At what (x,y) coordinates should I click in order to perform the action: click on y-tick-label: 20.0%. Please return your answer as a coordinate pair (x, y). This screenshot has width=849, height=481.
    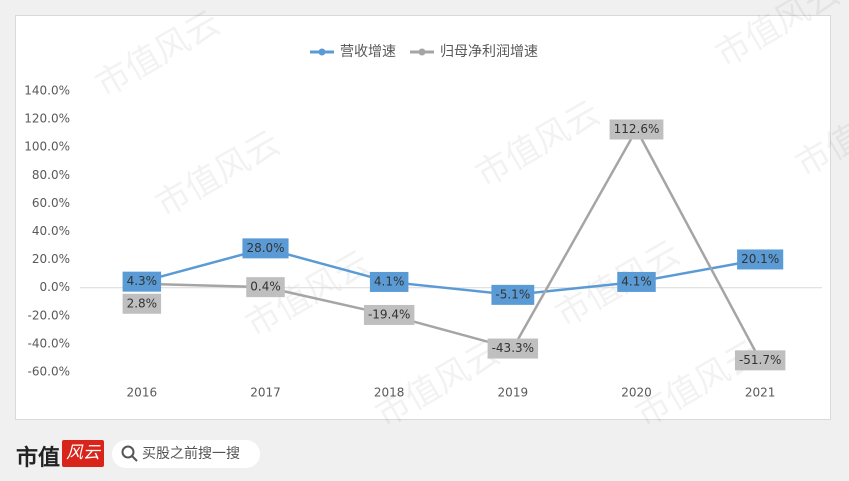
    Looking at the image, I should click on (51, 259).